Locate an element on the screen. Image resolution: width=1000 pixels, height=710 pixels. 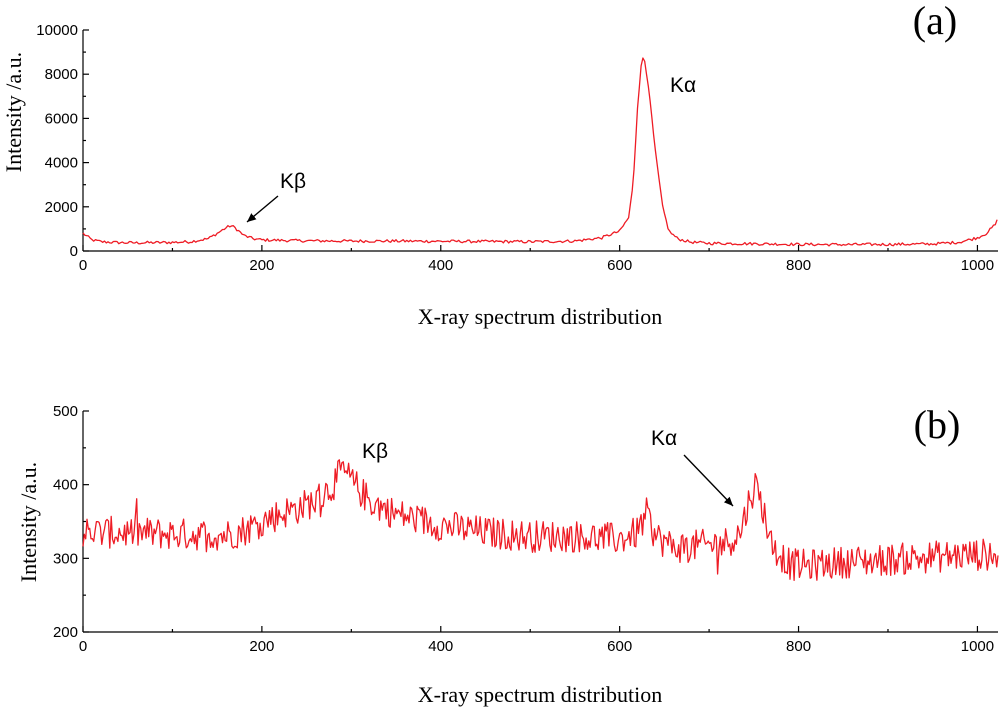
y-tick-label: 400 is located at coordinates (65, 485).